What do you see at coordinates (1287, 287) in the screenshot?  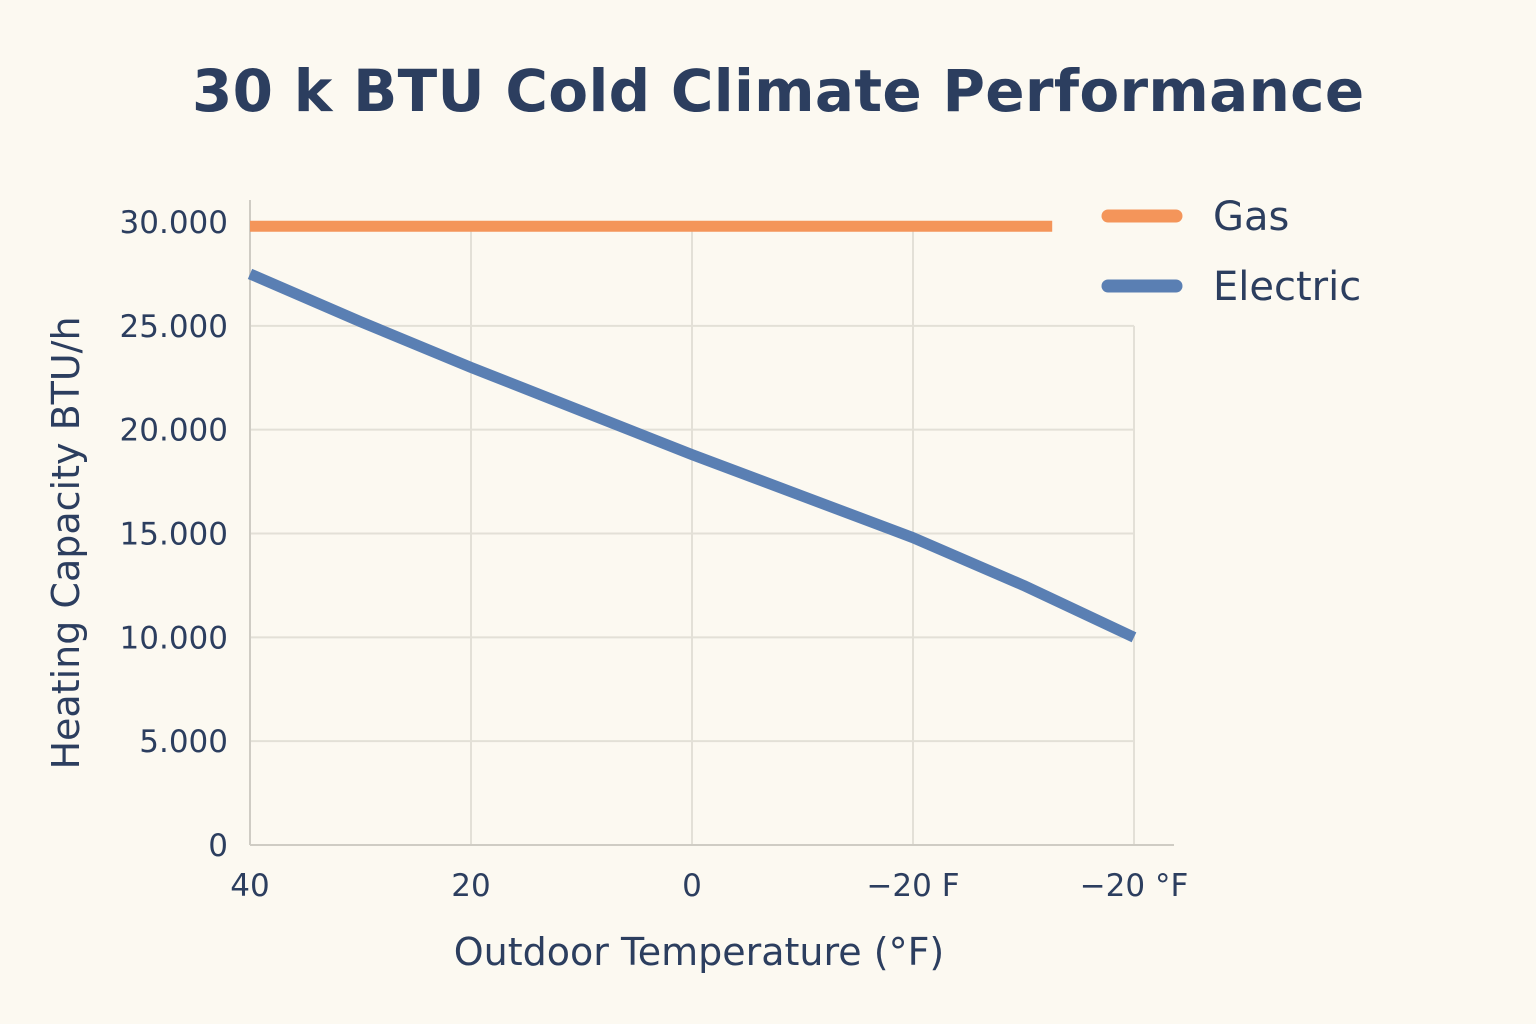 I see `legend-label-electric: Electric` at bounding box center [1287, 287].